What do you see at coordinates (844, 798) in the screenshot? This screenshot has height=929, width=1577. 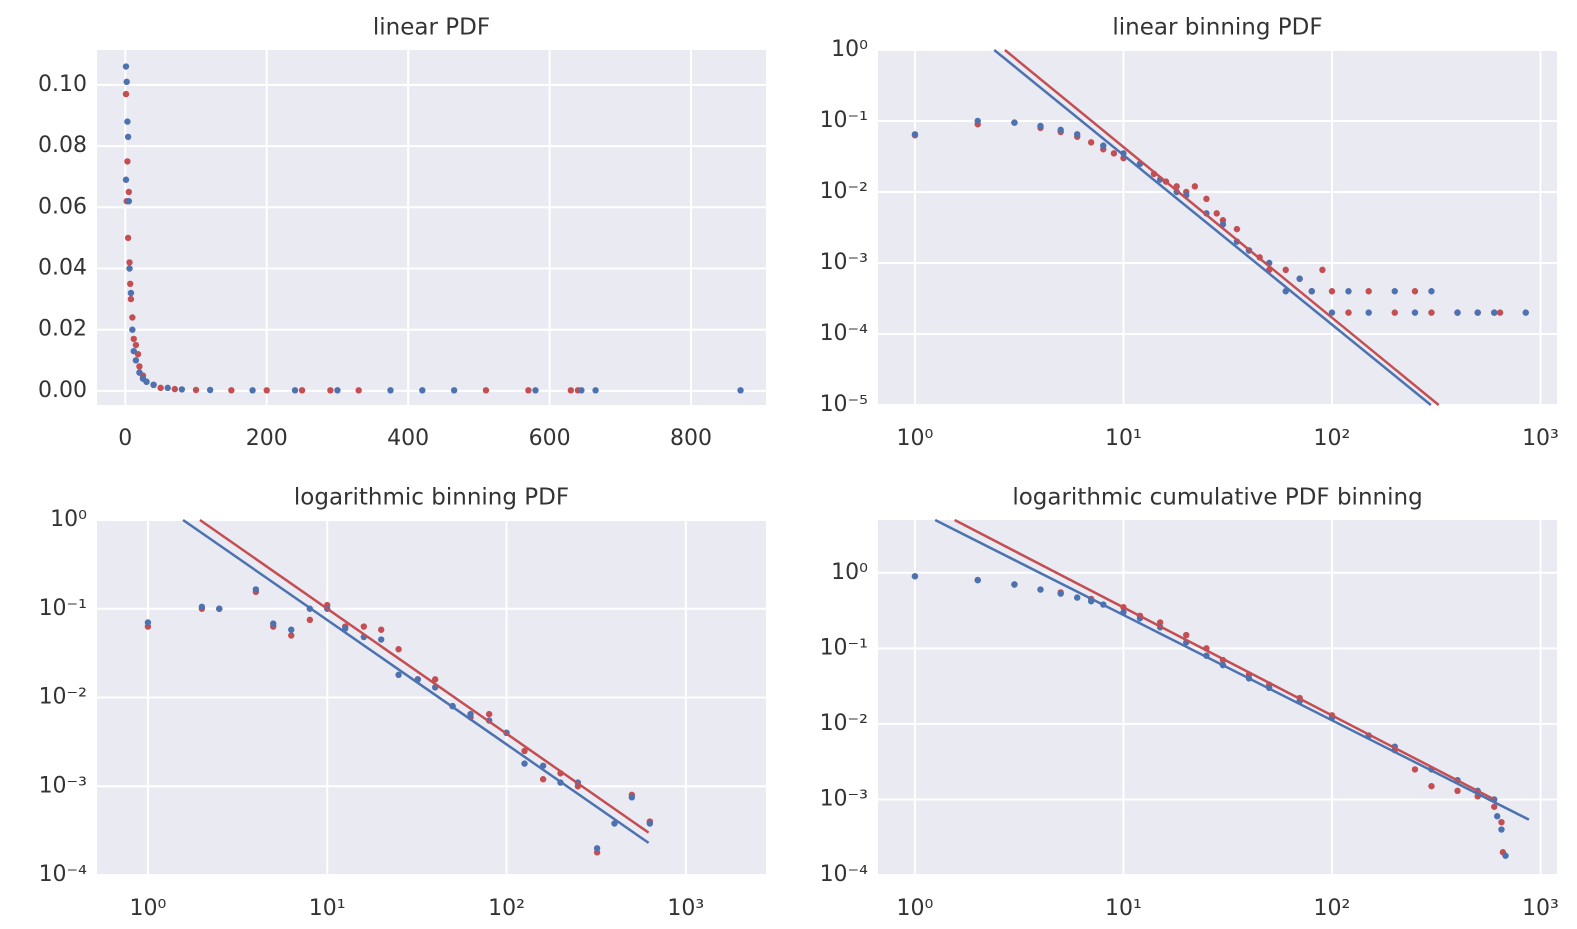 I see `y-tick-label: 10⁻³` at bounding box center [844, 798].